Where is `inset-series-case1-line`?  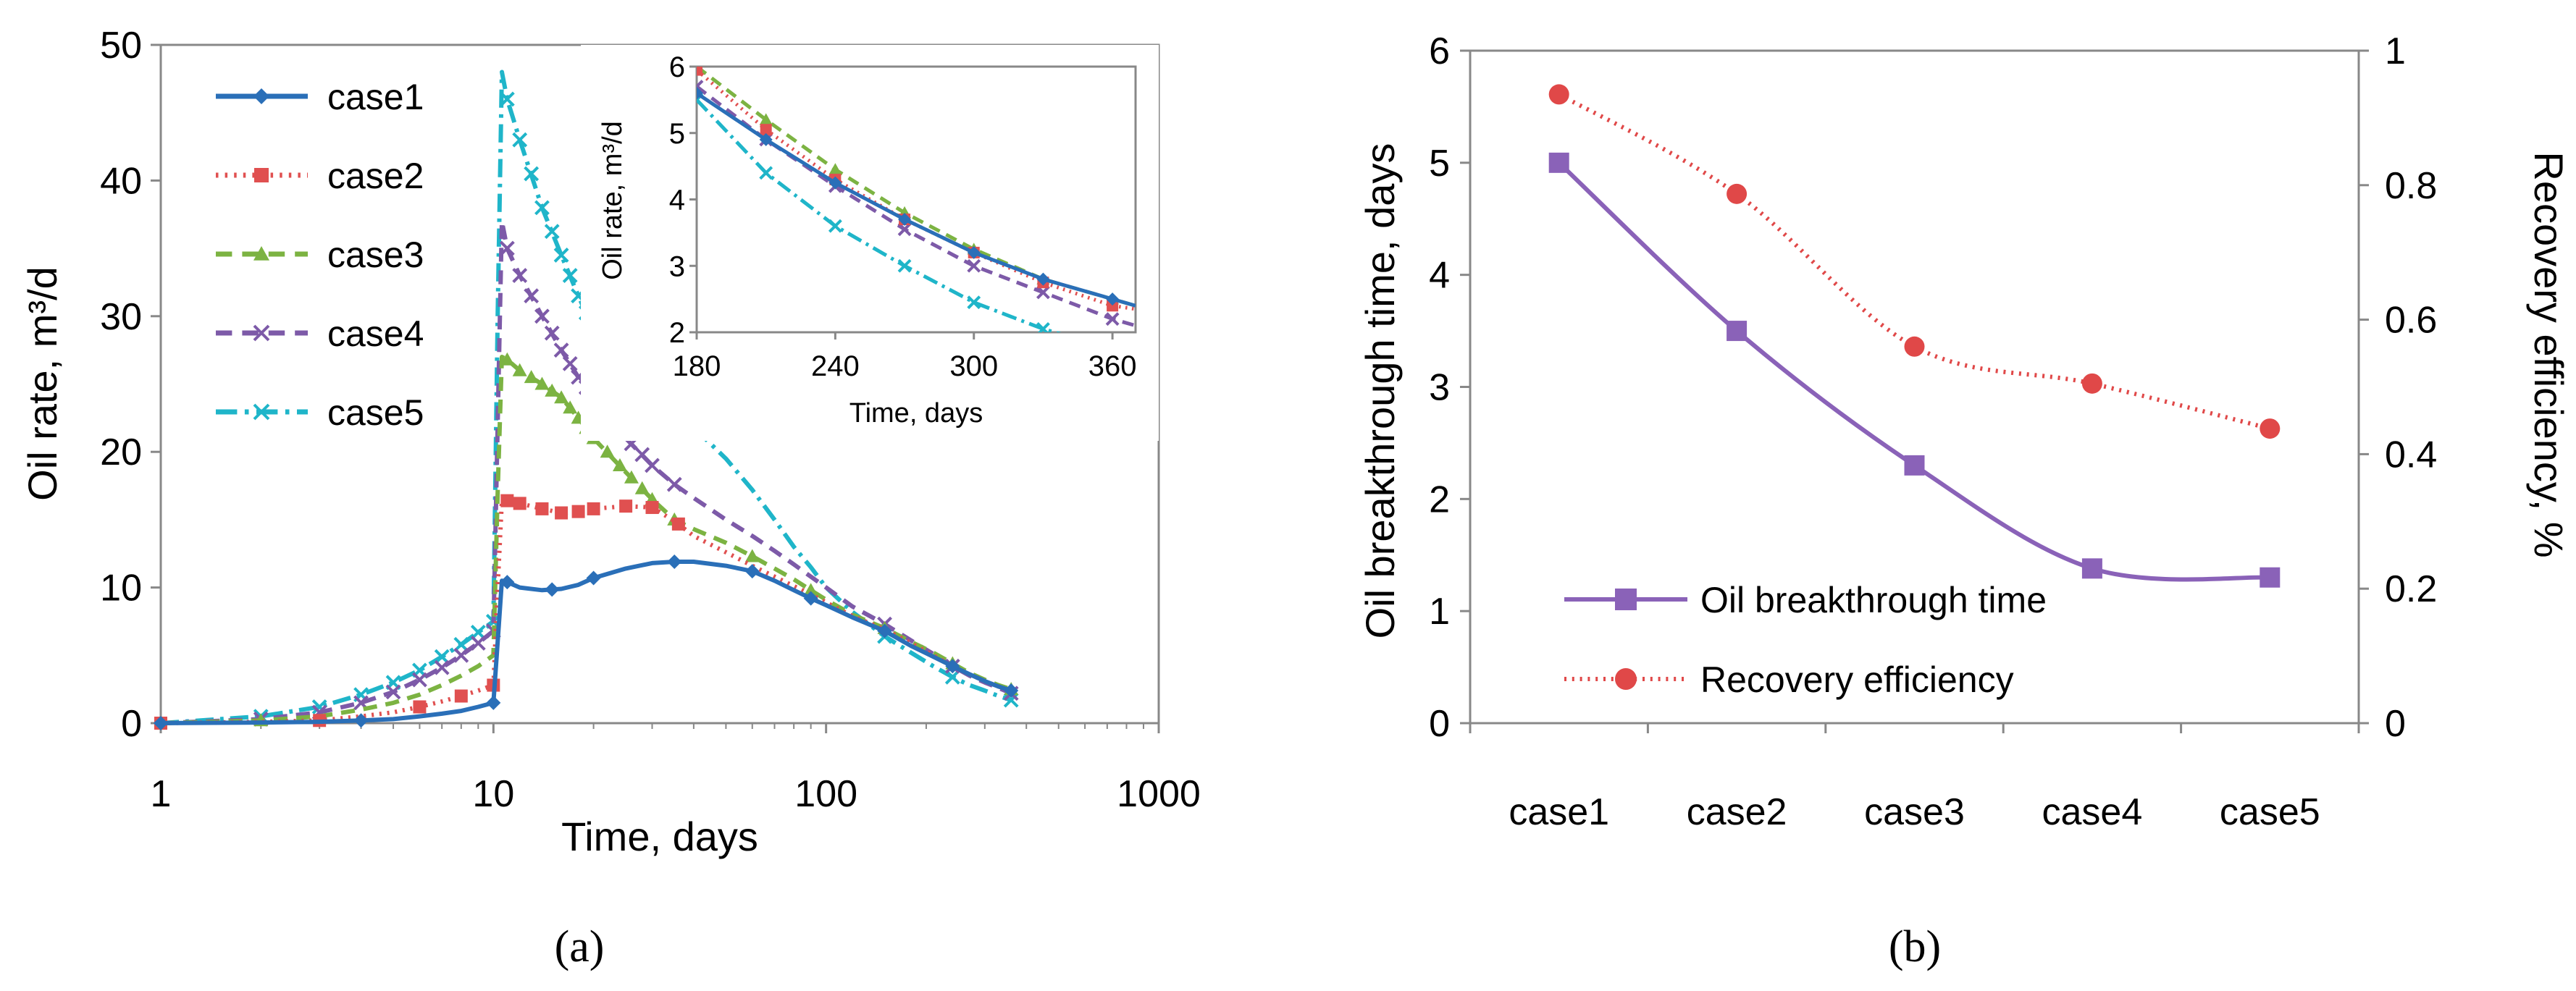
inset-series-case1-line is located at coordinates (916, 199).